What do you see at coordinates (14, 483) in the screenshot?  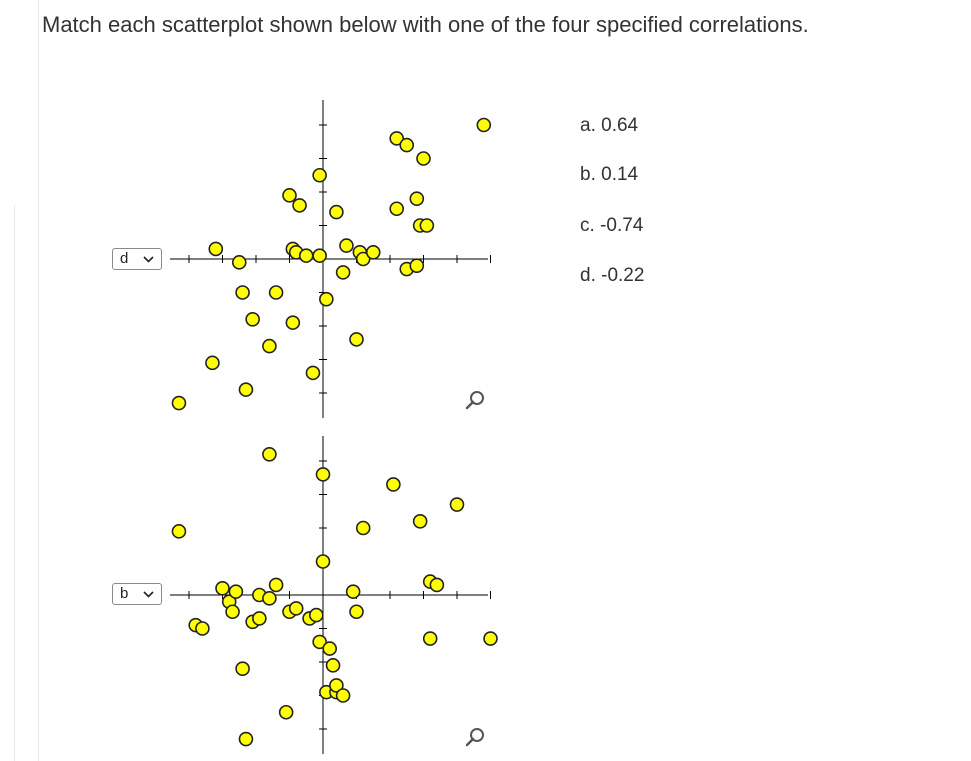 I see `left-divider` at bounding box center [14, 483].